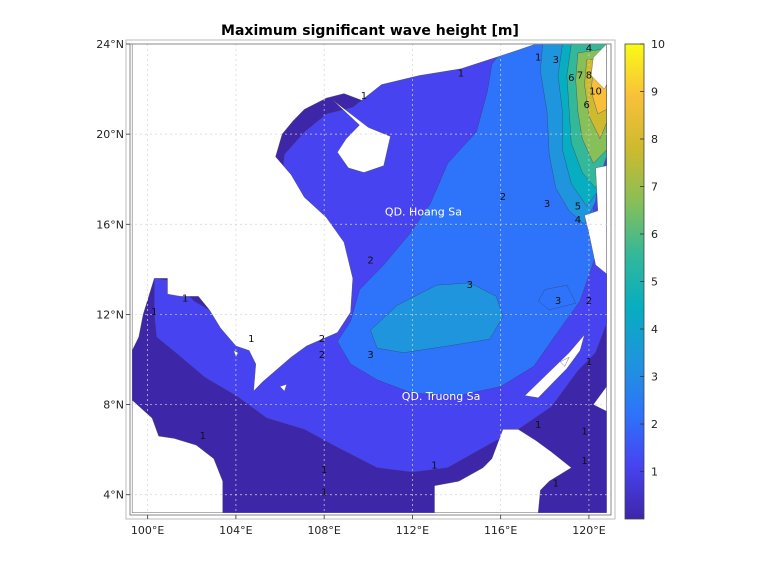 The width and height of the screenshot is (778, 583). I want to click on contour-label: 8, so click(589, 76).